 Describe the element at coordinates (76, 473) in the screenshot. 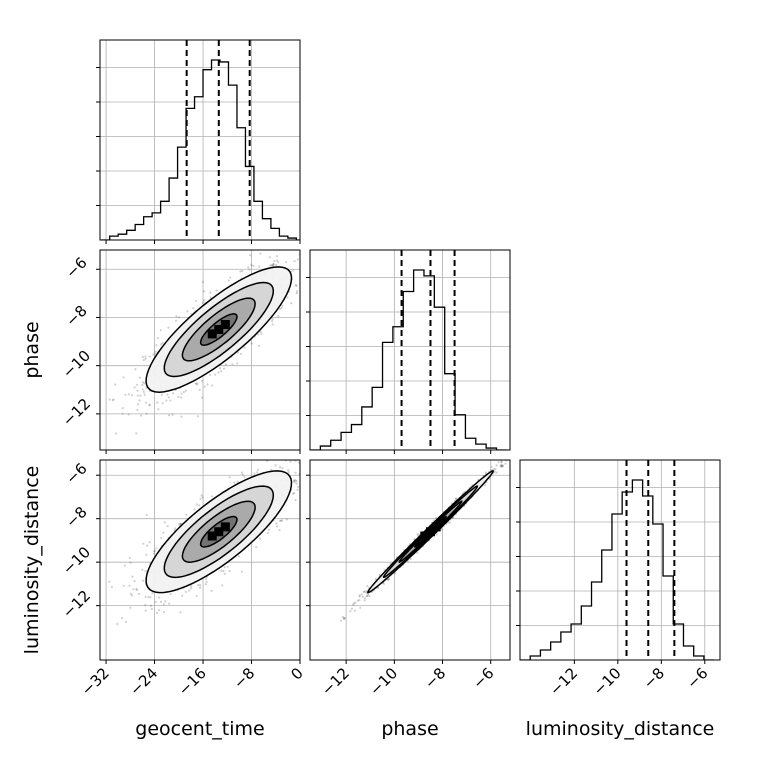

I see `y-tick-label: −6` at that location.